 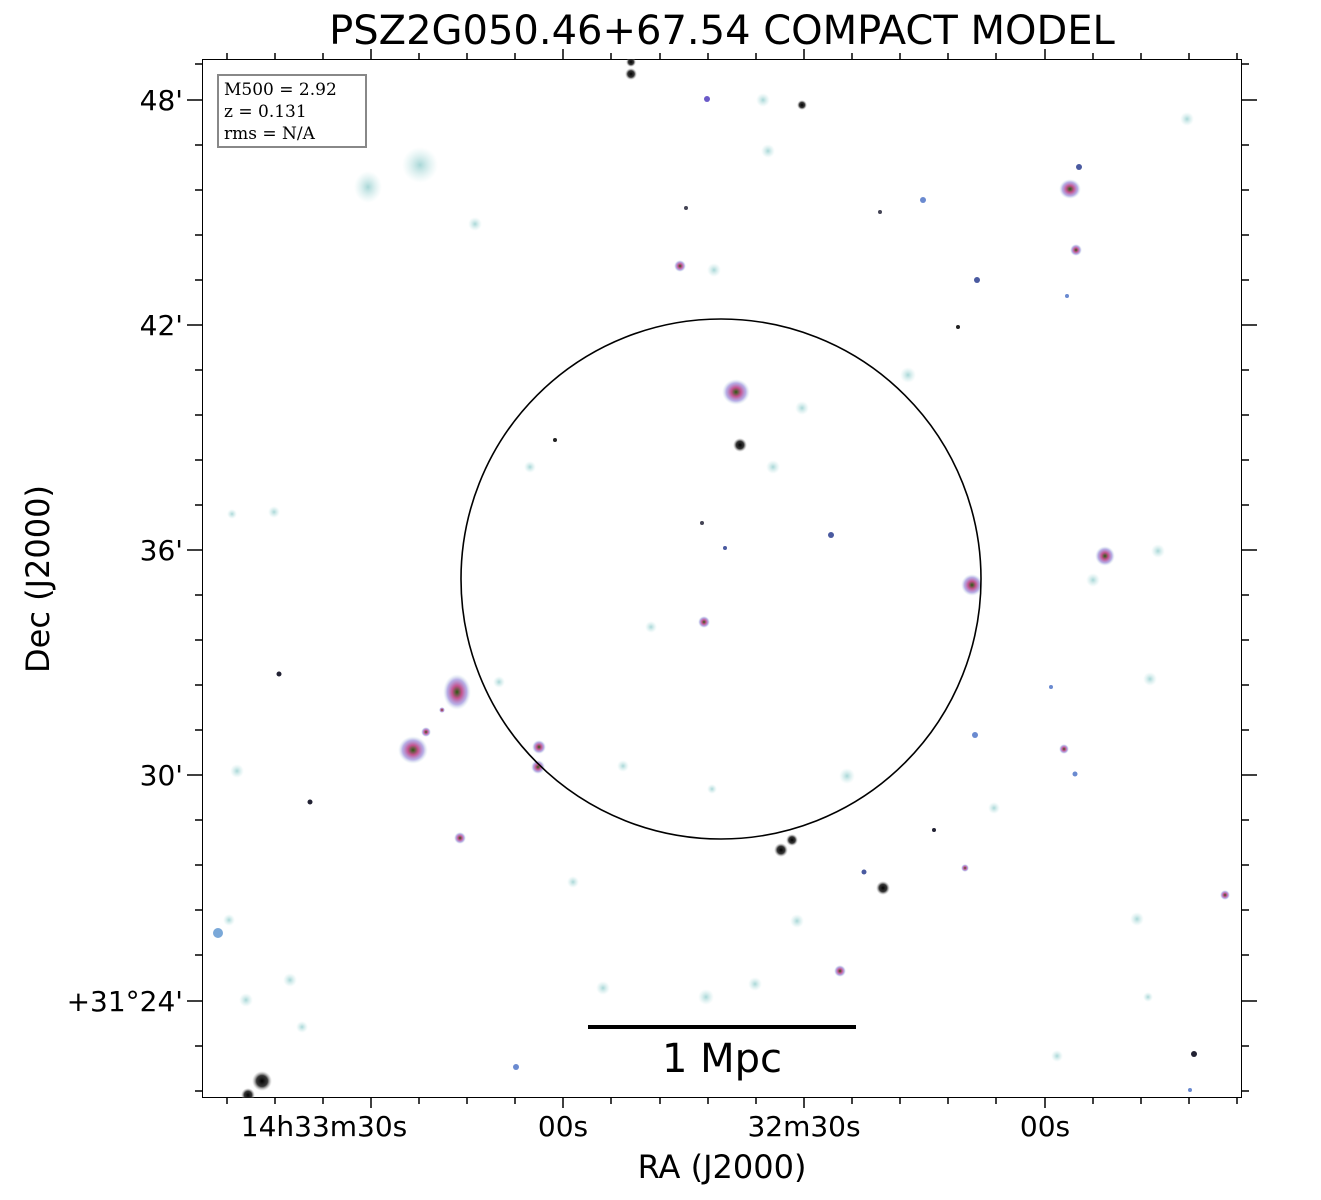 What do you see at coordinates (161, 775) in the screenshot?
I see `ytick-label: 30'` at bounding box center [161, 775].